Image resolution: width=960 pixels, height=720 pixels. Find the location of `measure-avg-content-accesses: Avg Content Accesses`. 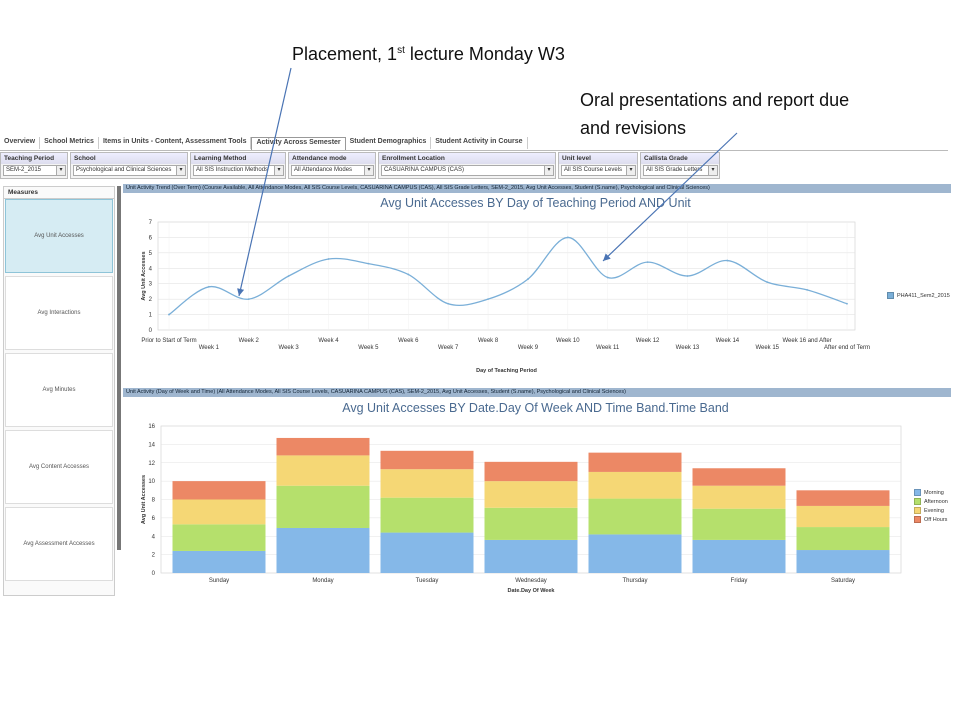

measure-avg-content-accesses: Avg Content Accesses is located at coordinates (59, 467).